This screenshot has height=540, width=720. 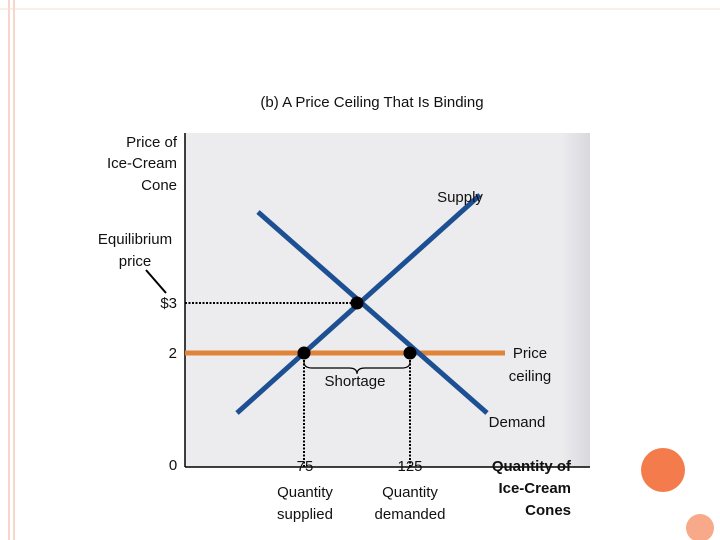 What do you see at coordinates (305, 466) in the screenshot?
I see `x-tick-label: 75` at bounding box center [305, 466].